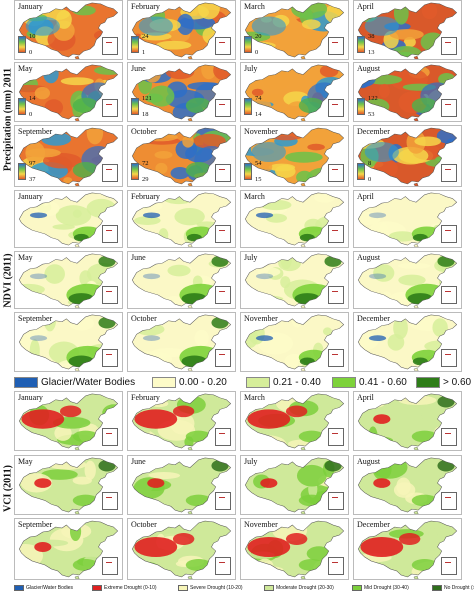  What do you see at coordinates (443, 382) in the screenshot?
I see `ndvi-legend-item: > 0.60` at bounding box center [443, 382].